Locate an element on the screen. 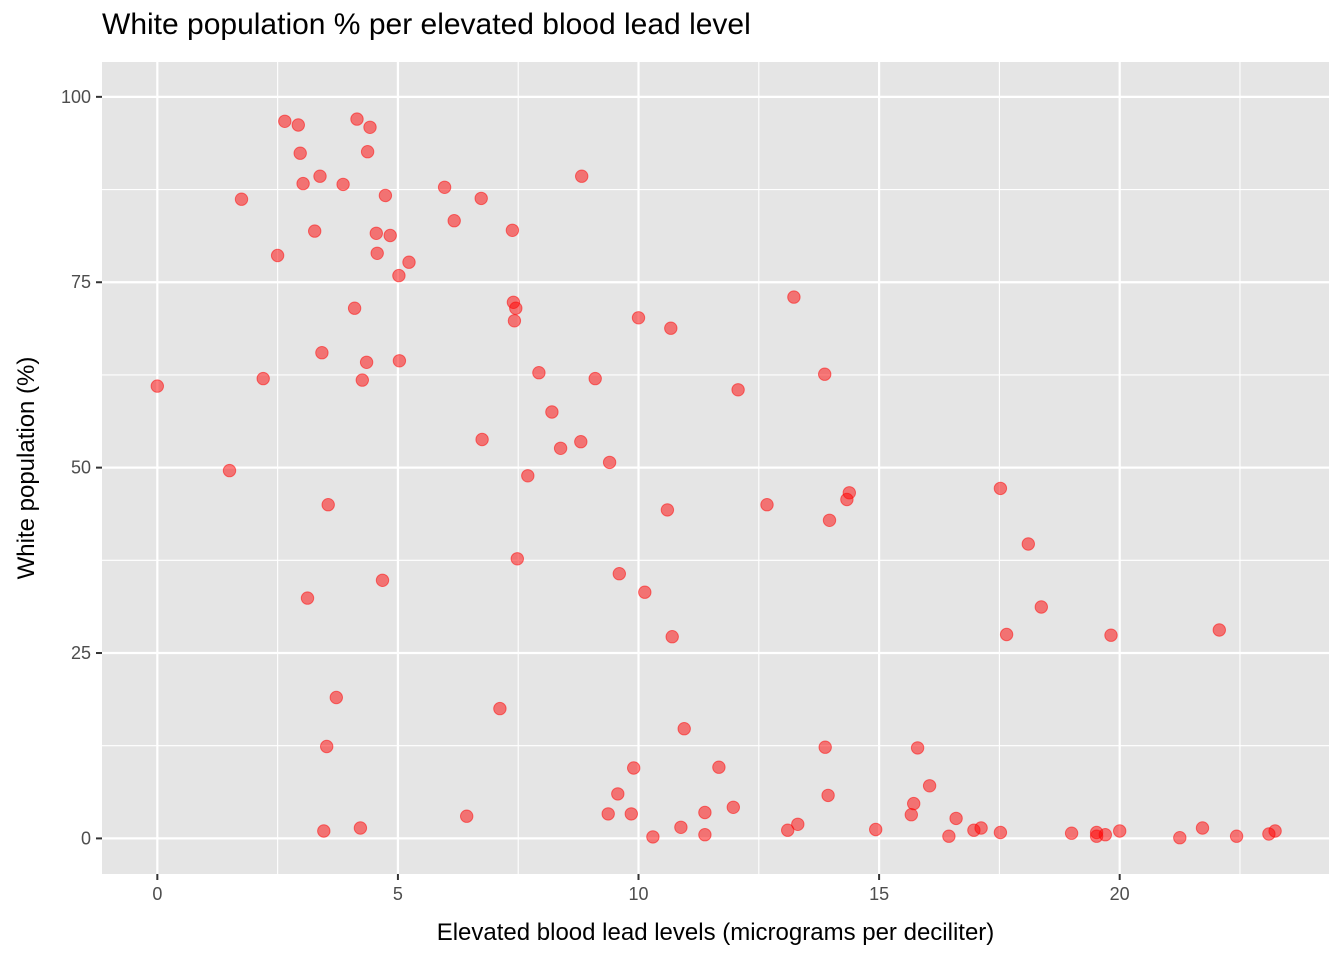 This screenshot has height=960, width=1344. x-axis: 0 5 10 15 20 is located at coordinates (641, 889).